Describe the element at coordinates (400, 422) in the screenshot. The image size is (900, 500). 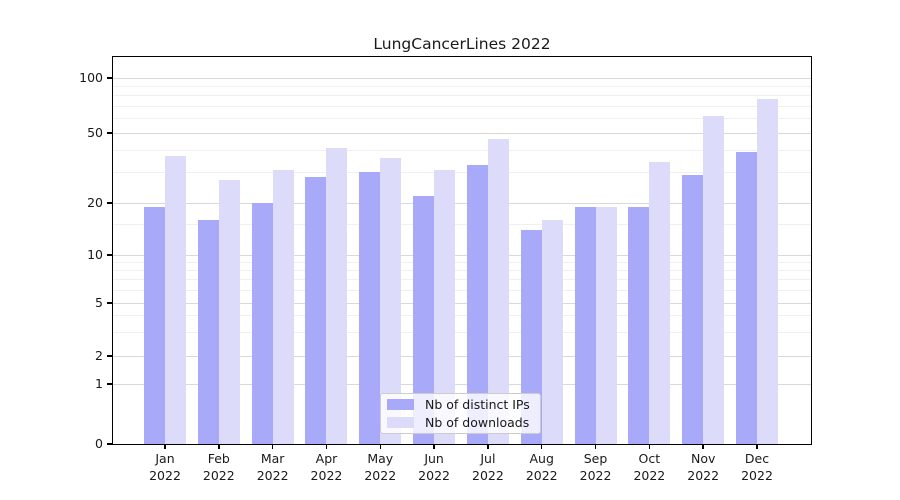
I see `legend-swatch-downloads-icon` at that location.